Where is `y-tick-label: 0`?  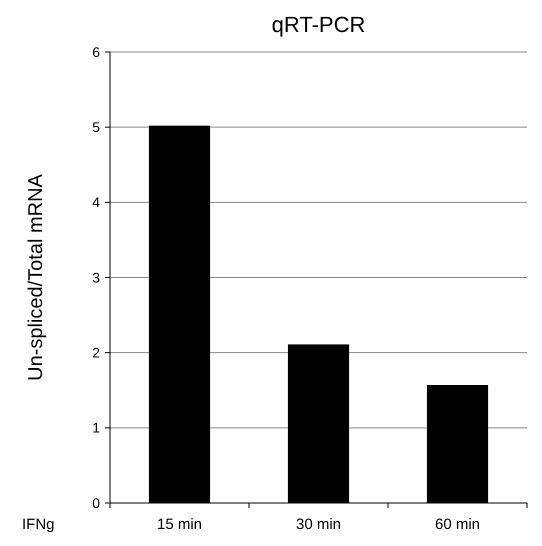 y-tick-label: 0 is located at coordinates (96, 502).